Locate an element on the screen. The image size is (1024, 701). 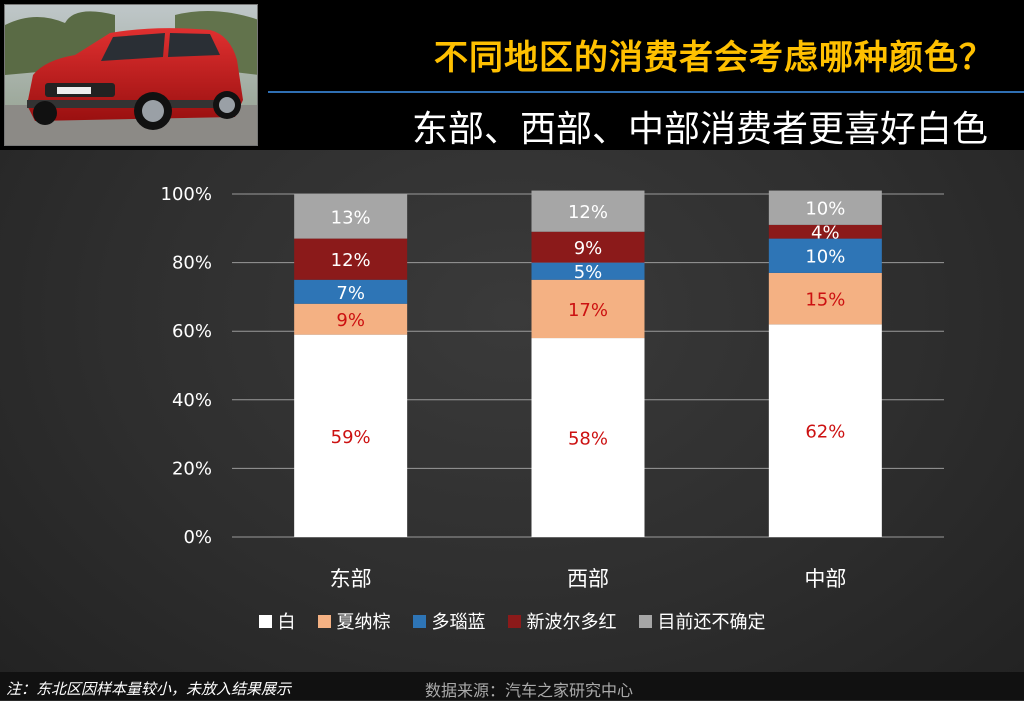
data-label: 7% is located at coordinates (350, 293).